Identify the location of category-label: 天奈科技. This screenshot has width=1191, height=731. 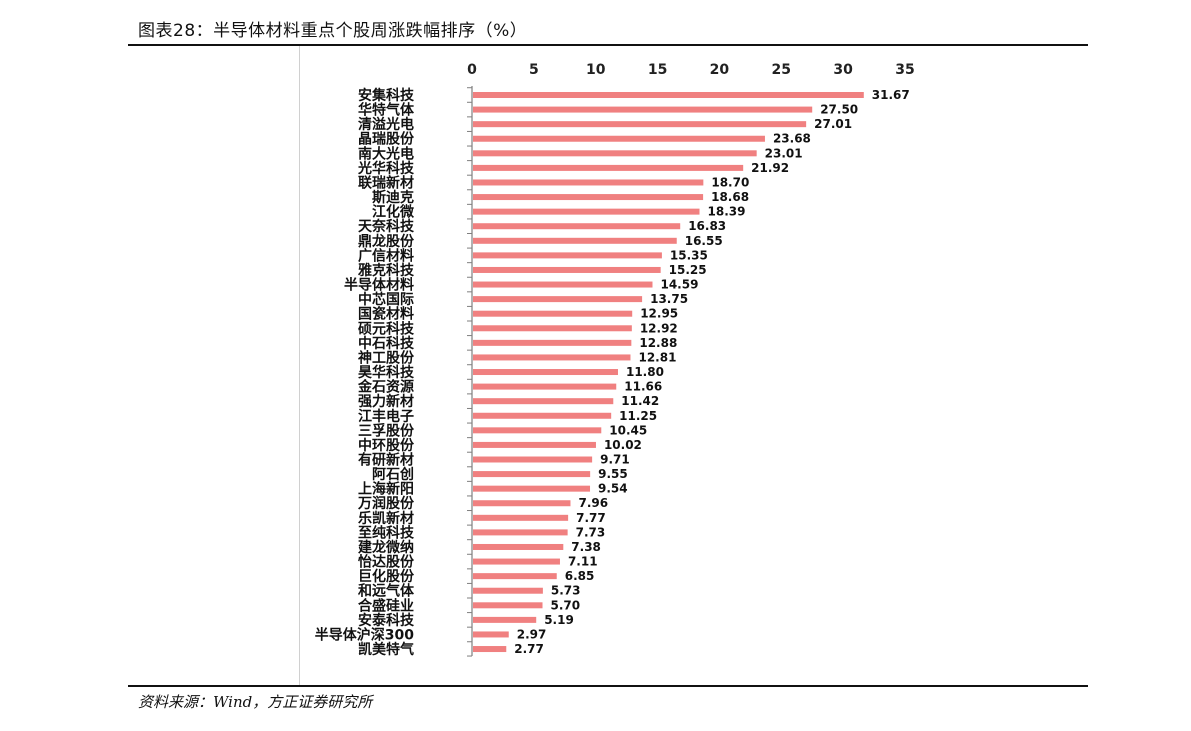
(386, 226).